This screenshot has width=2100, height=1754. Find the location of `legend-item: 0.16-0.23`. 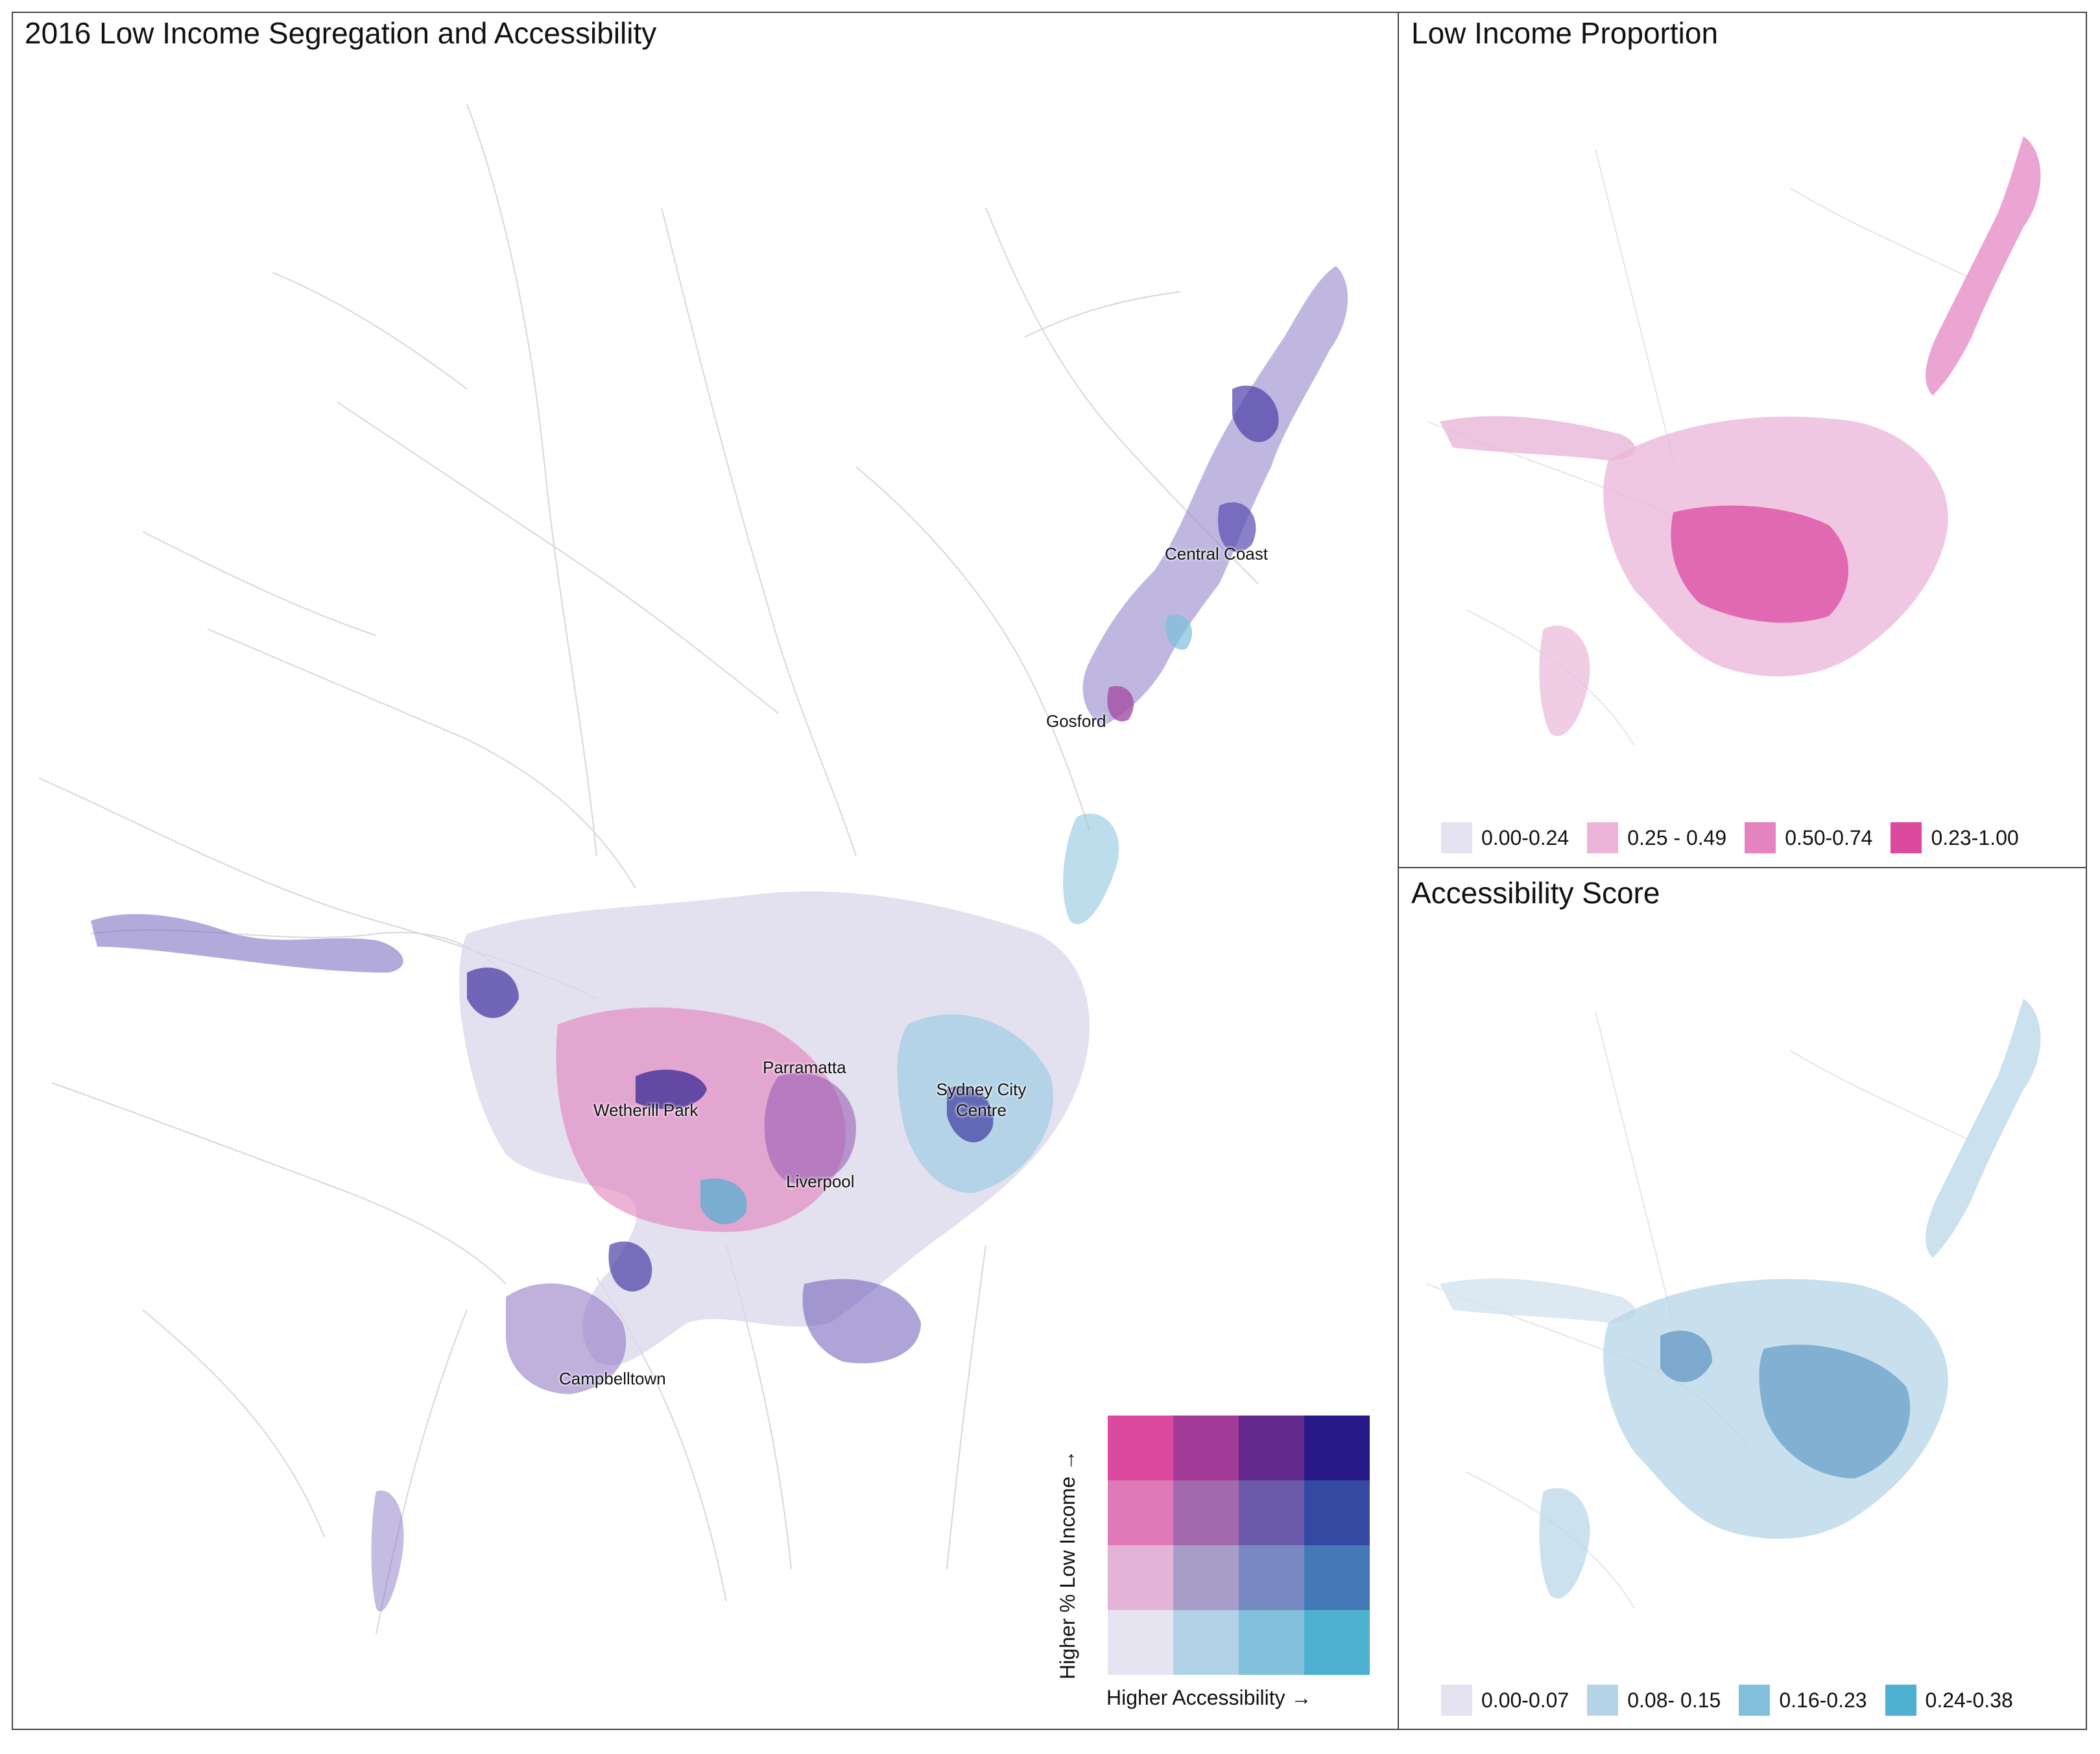

legend-item: 0.16-0.23 is located at coordinates (1803, 1700).